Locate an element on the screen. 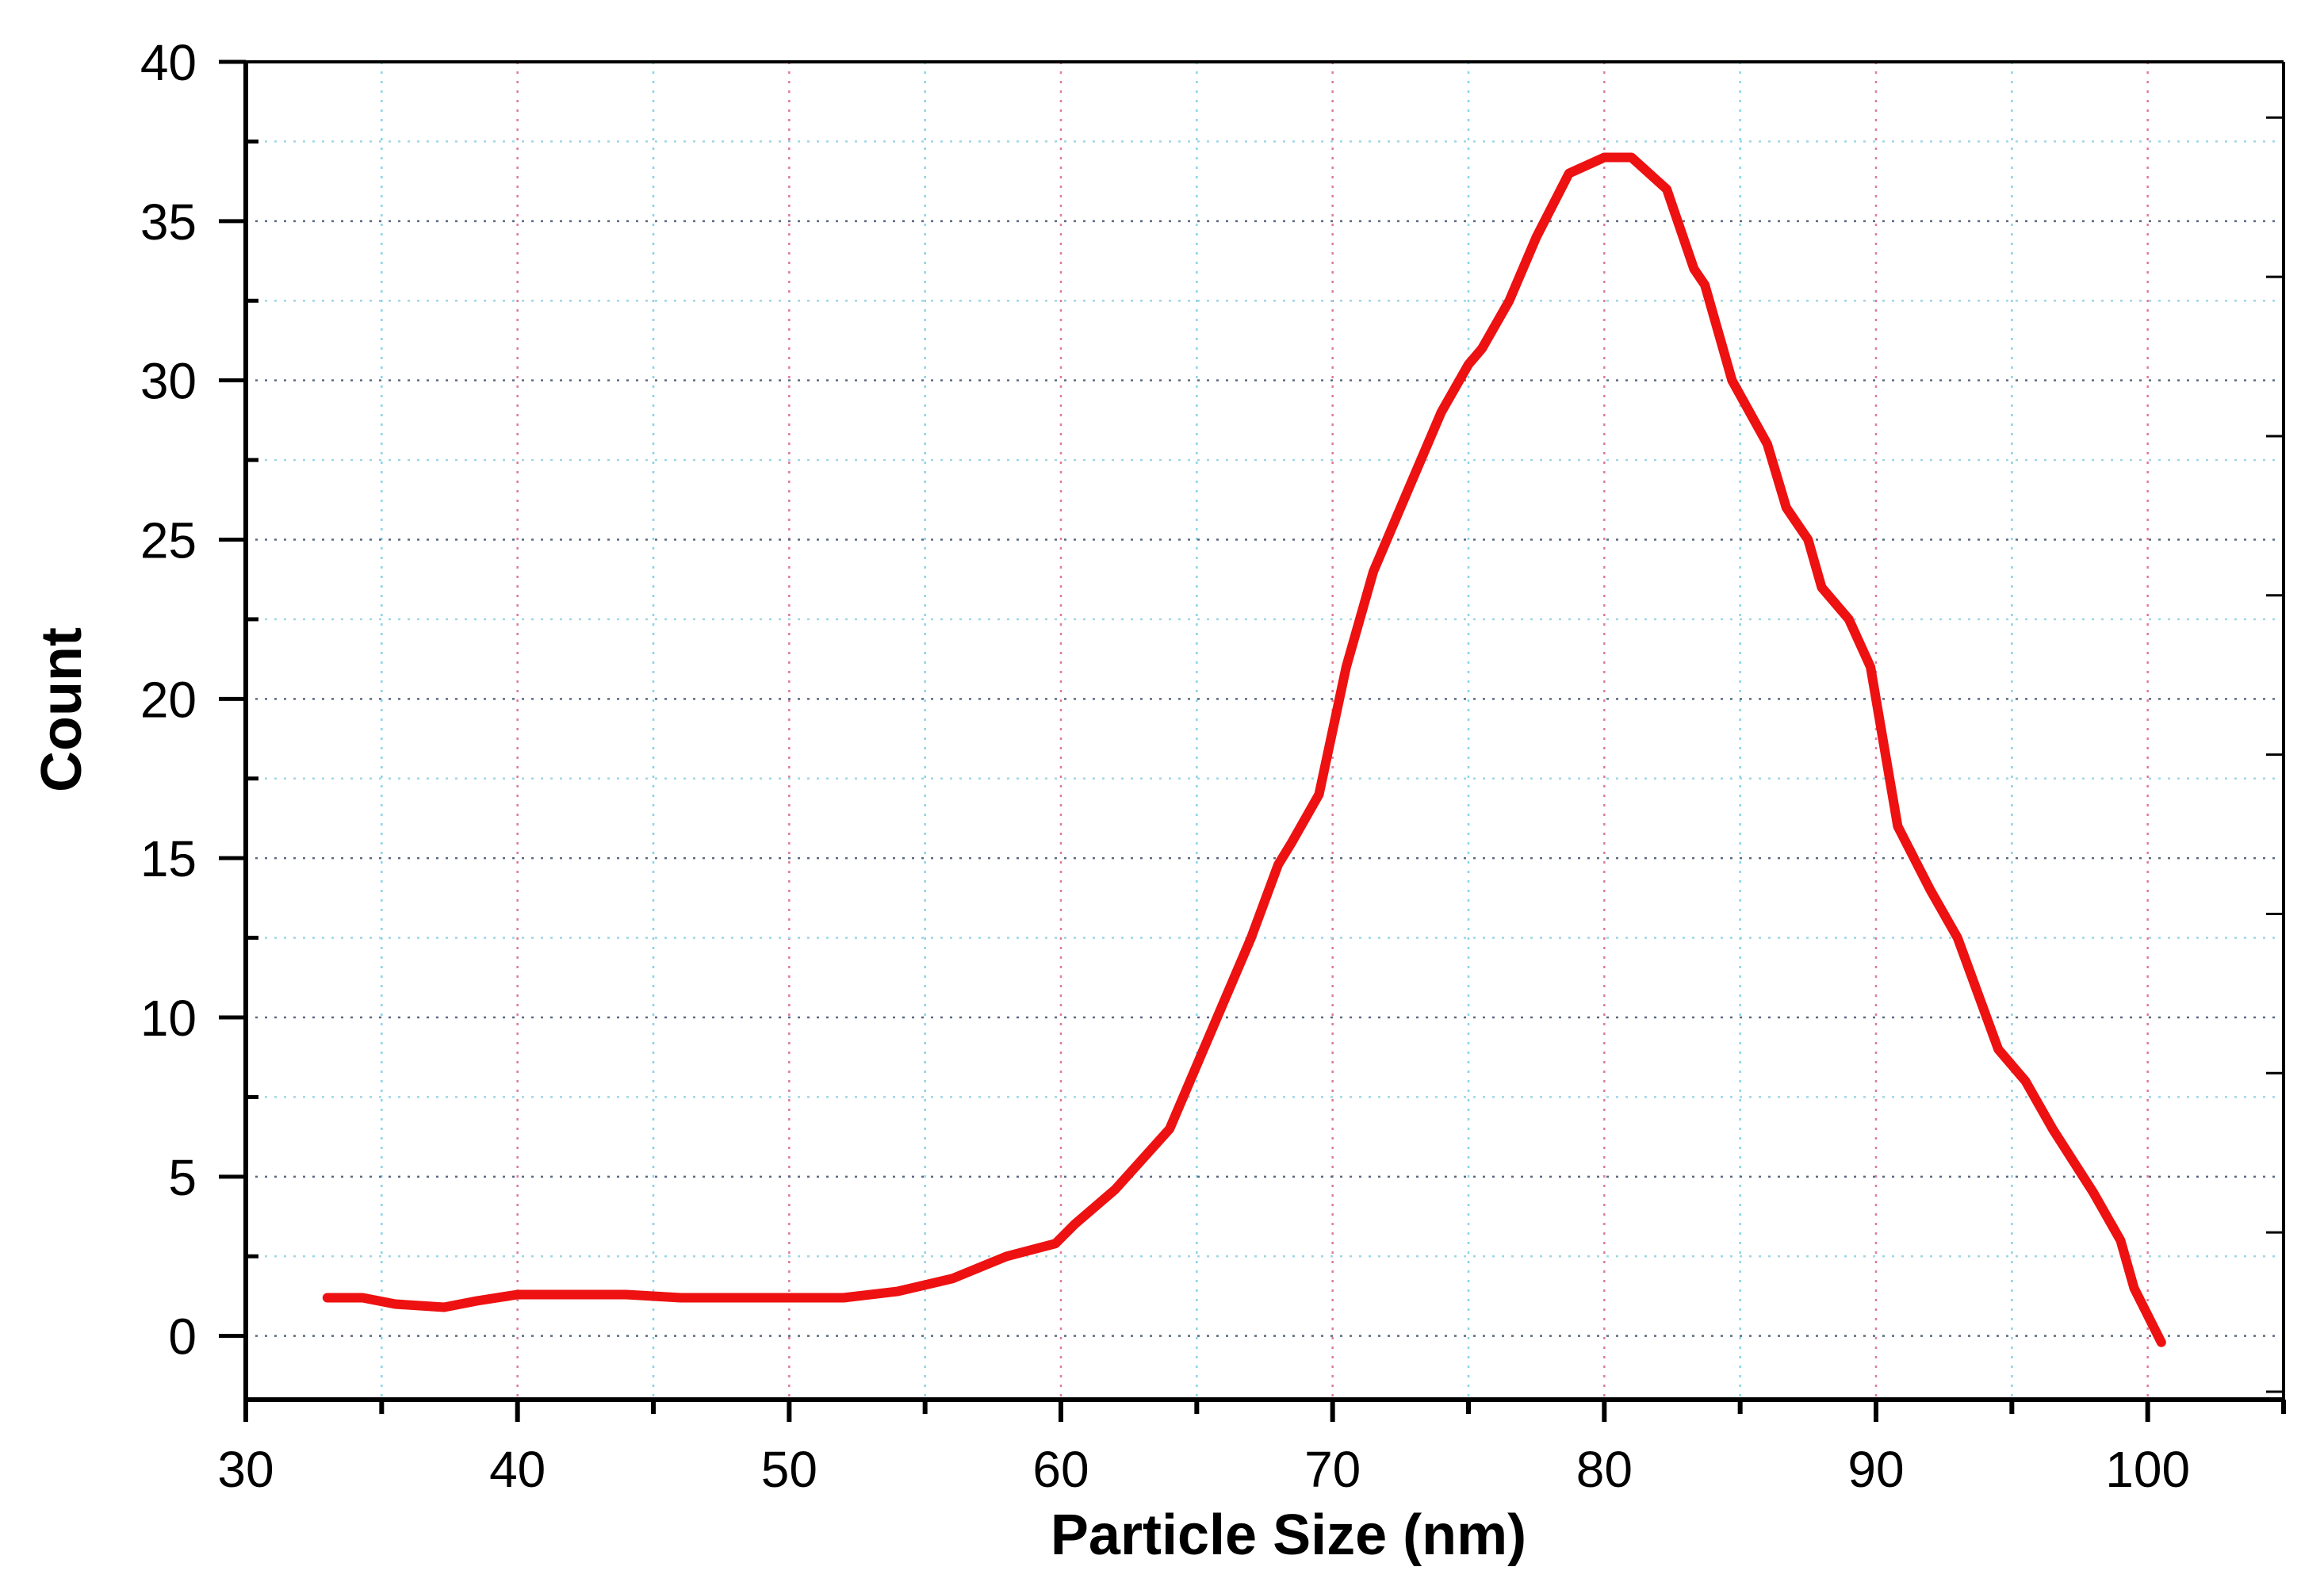 The image size is (2324, 1586). y-axis-title: Count is located at coordinates (62, 710).